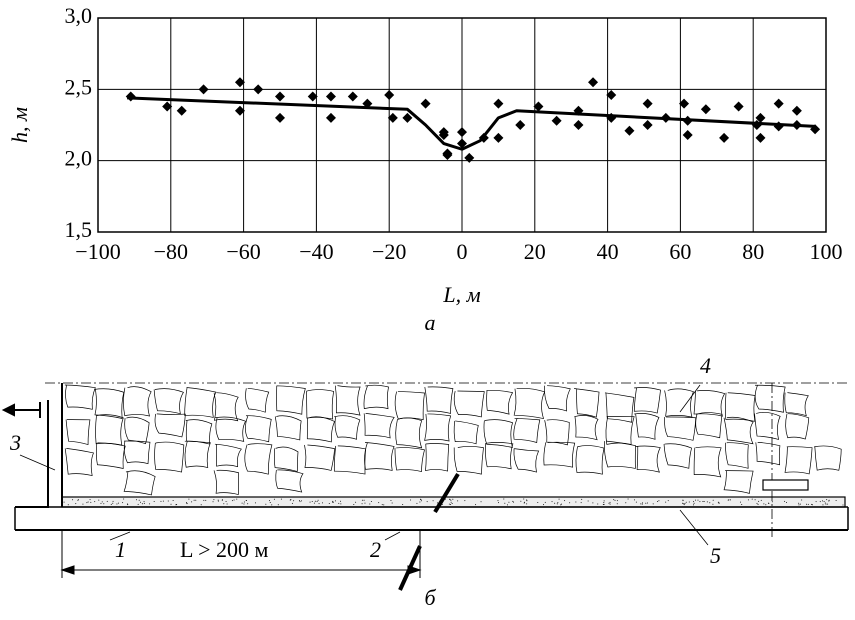 The height and width of the screenshot is (620, 855). Describe the element at coordinates (680, 251) in the screenshot. I see `x-tick-label: 60` at that location.